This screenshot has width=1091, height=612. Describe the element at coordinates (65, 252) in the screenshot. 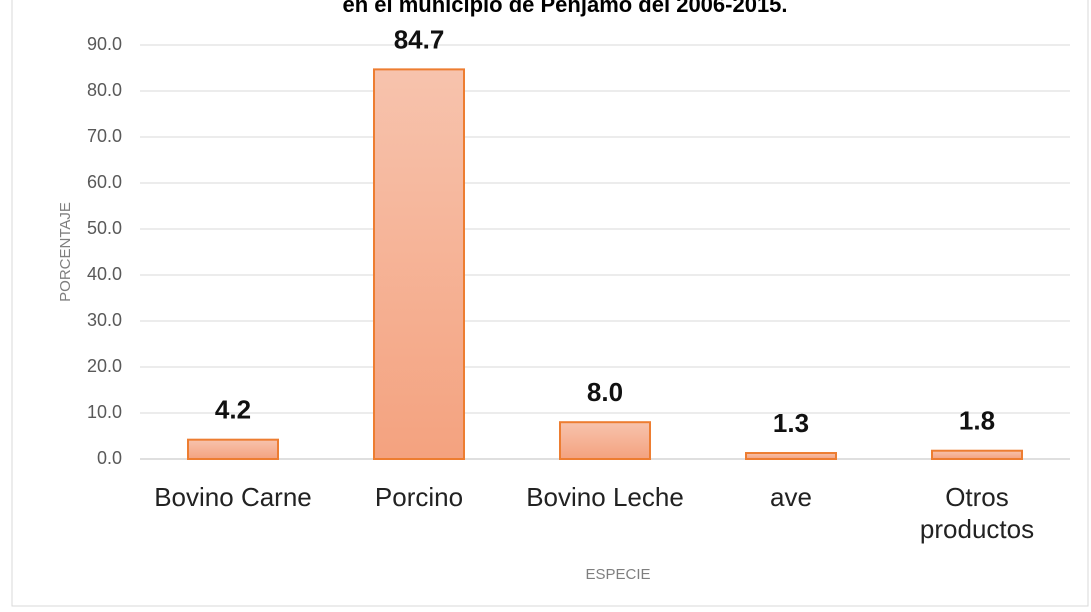

I see `y-axis-title: PORCENTAJE` at that location.